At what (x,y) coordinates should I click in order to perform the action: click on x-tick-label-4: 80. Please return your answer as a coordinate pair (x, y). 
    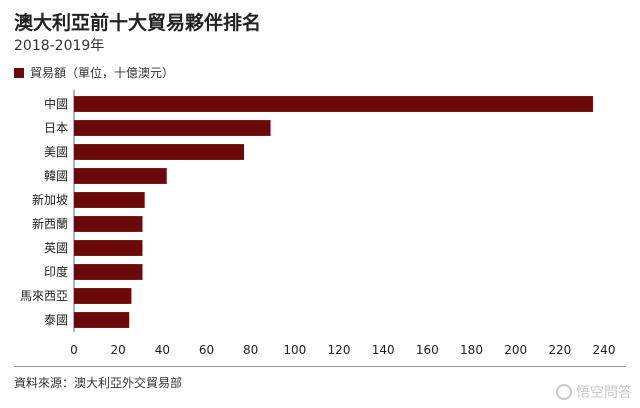
    Looking at the image, I should click on (250, 350).